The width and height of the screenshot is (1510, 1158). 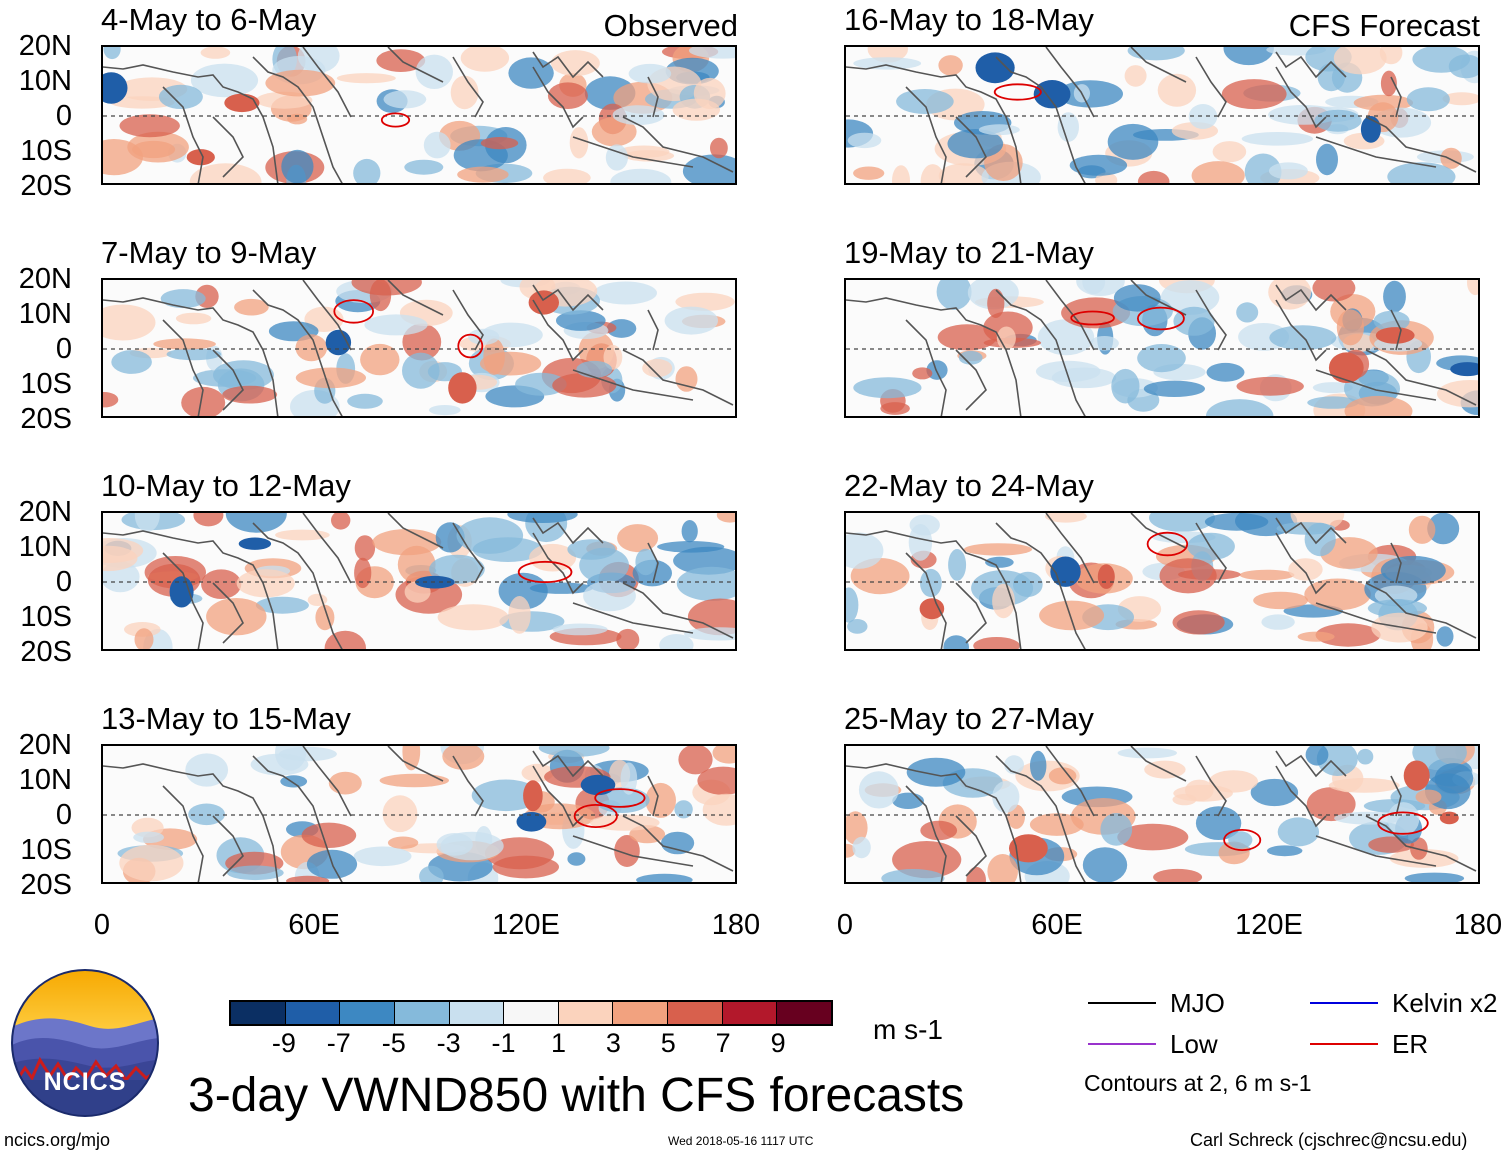 What do you see at coordinates (57, 1140) in the screenshot?
I see `footer-url: ncics.org/mjo` at bounding box center [57, 1140].